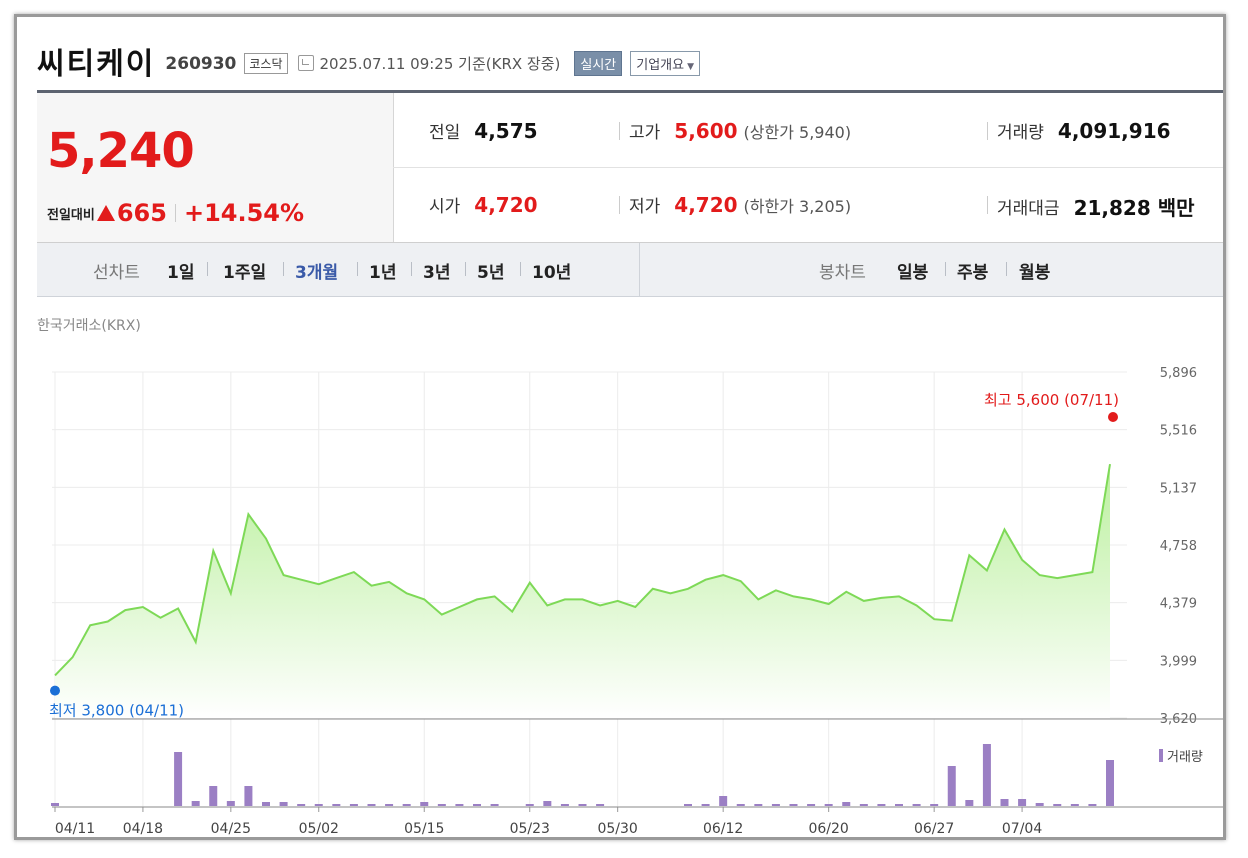 The image size is (1248, 858). I want to click on stat-low: 저가 4,720 (하한가 3,205), so click(735, 204).